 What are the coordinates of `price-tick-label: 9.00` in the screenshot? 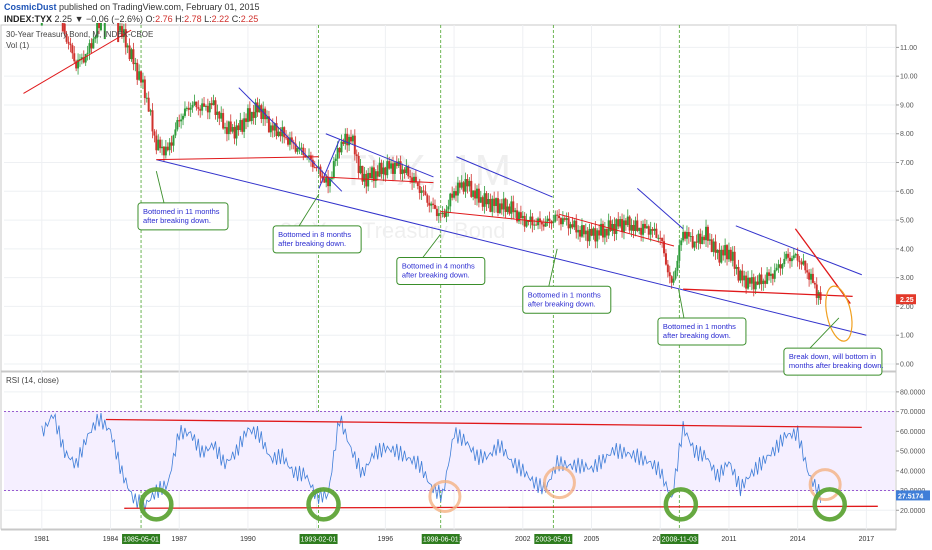 It's located at (907, 105).